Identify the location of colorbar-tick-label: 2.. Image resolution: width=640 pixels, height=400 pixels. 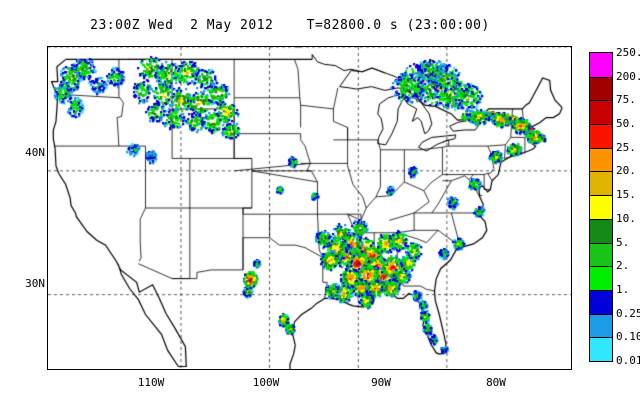
(623, 266).